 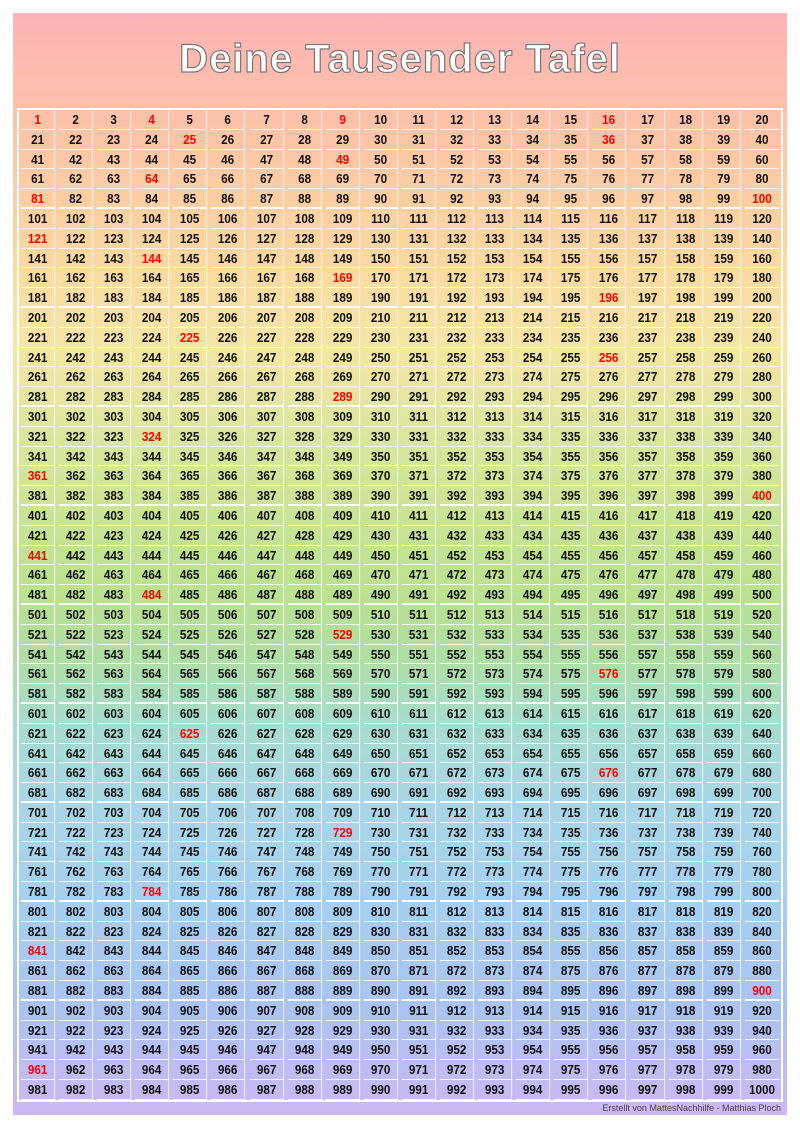 What do you see at coordinates (266, 753) in the screenshot?
I see `number-cell: 647` at bounding box center [266, 753].